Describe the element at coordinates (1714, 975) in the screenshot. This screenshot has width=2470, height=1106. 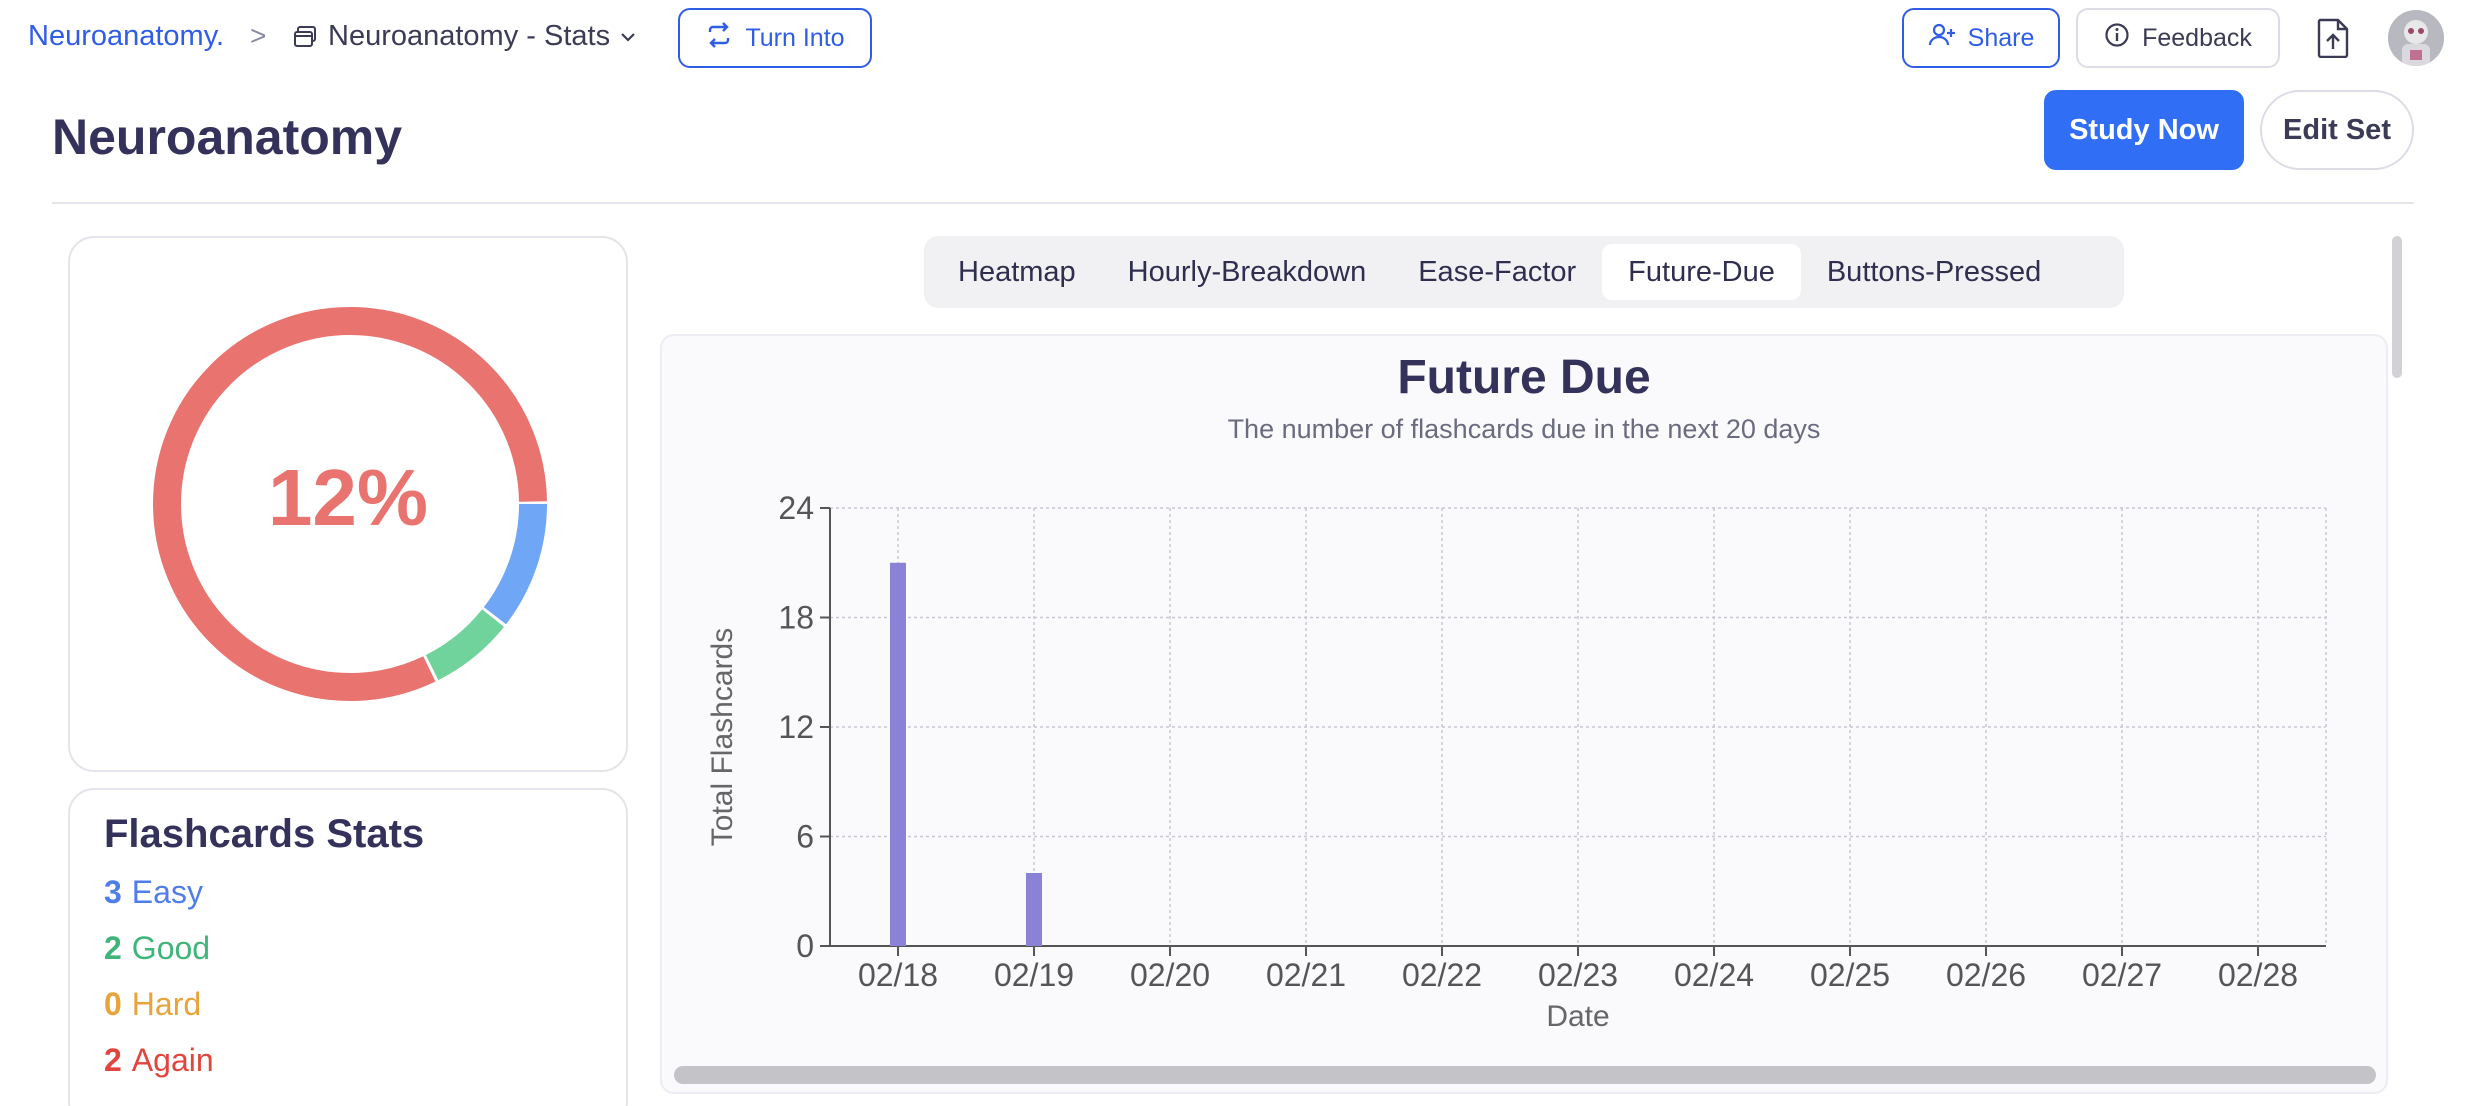
I see `x-tick-label: 02/24` at that location.